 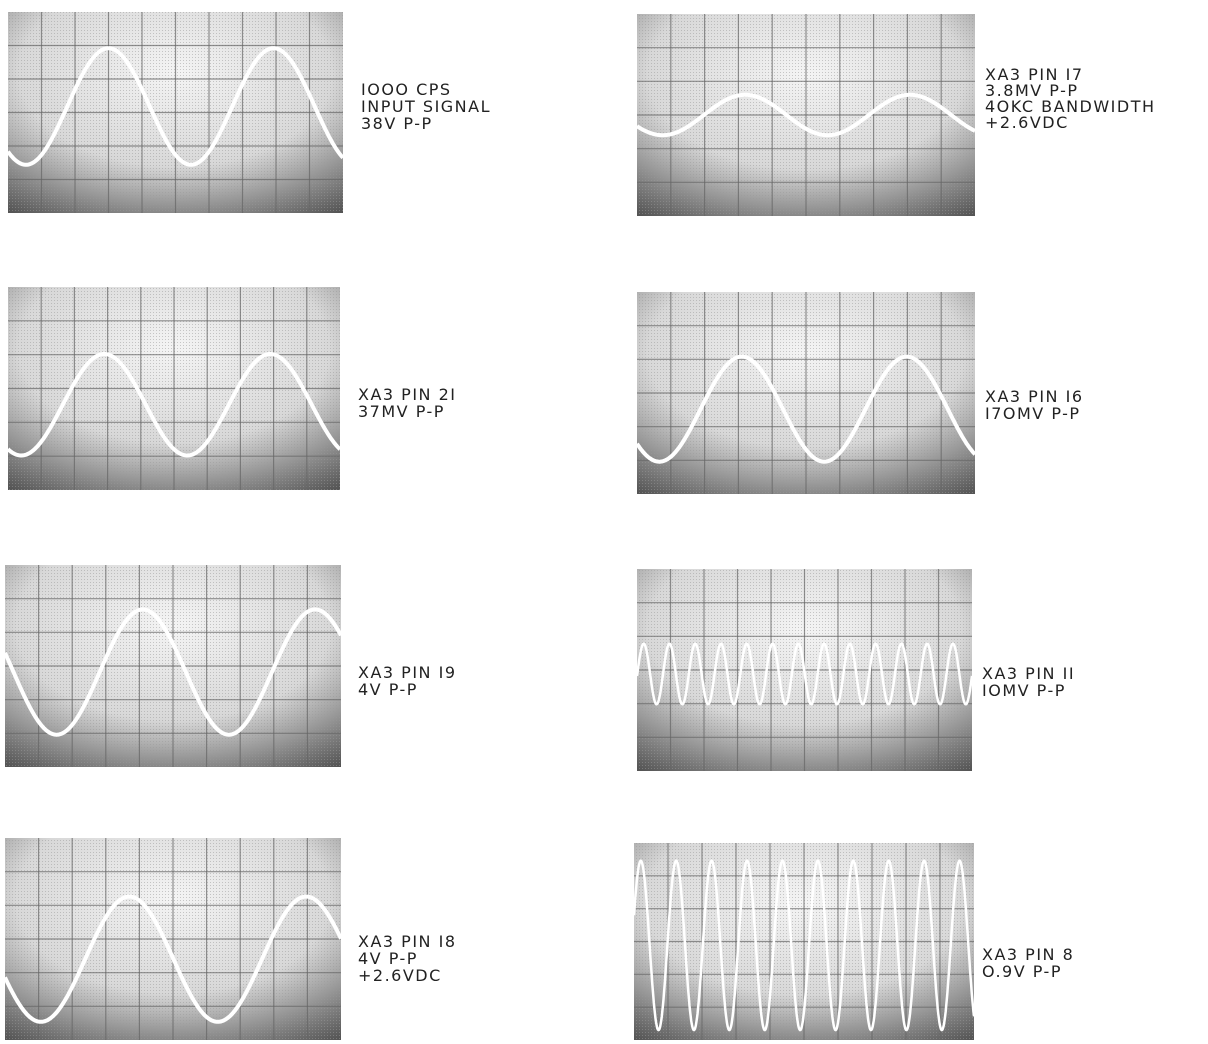 What do you see at coordinates (1028, 673) in the screenshot?
I see `panel-caption: XA3 PIN II` at bounding box center [1028, 673].